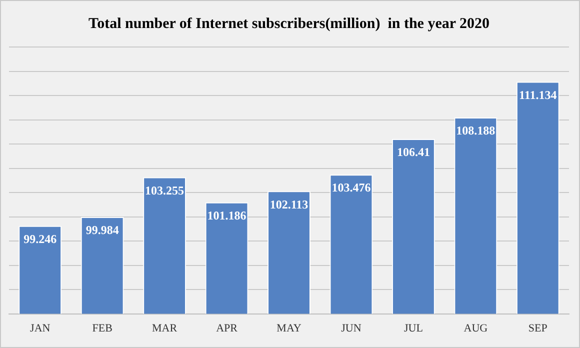 This screenshot has width=580, height=348. What do you see at coordinates (289, 204) in the screenshot?
I see `data-label: 102.113` at bounding box center [289, 204].